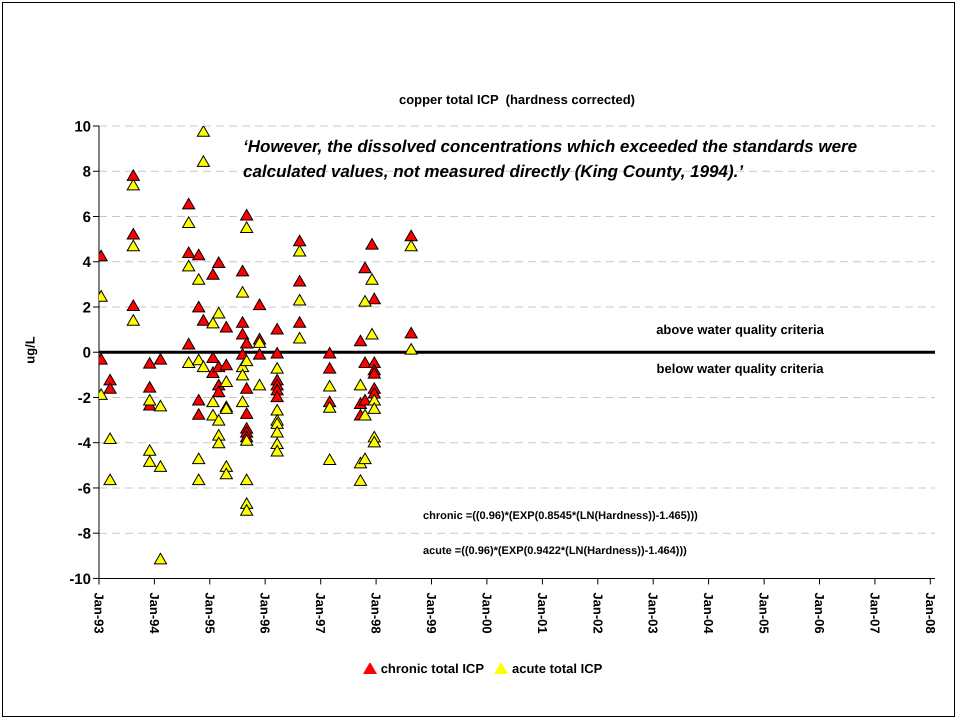 The width and height of the screenshot is (959, 721). I want to click on x-tick-label: Jan-94, so click(154, 613).